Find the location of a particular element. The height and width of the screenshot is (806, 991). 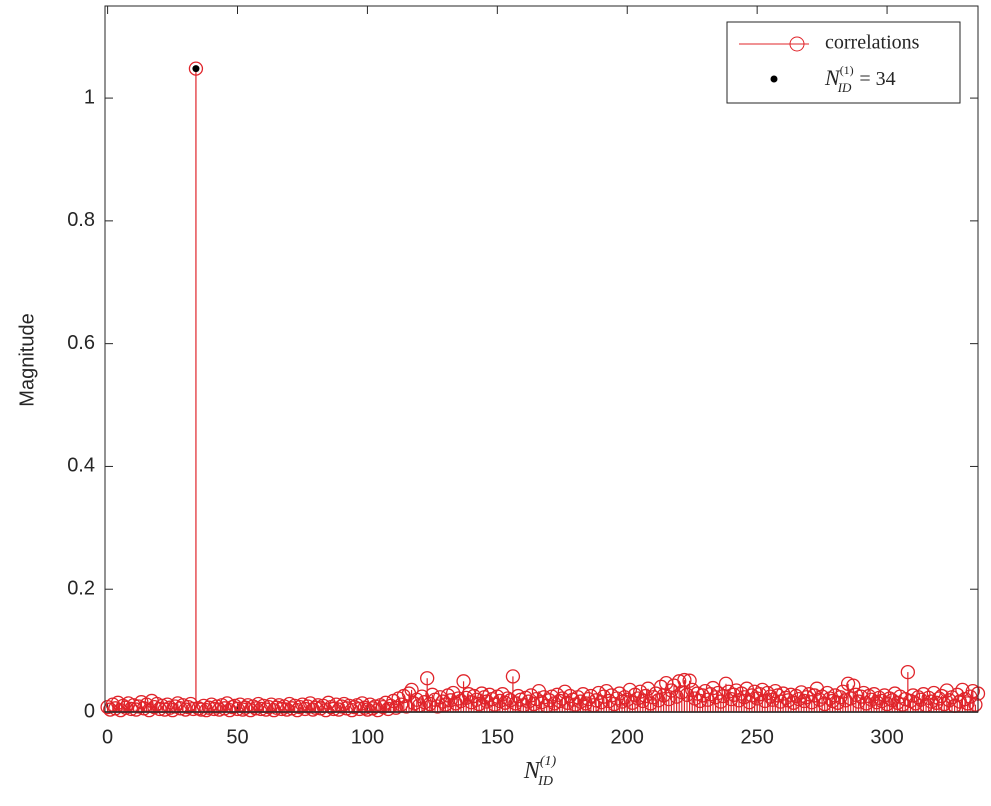

x-axis-label: N(1) ID is located at coordinates (540, 771).